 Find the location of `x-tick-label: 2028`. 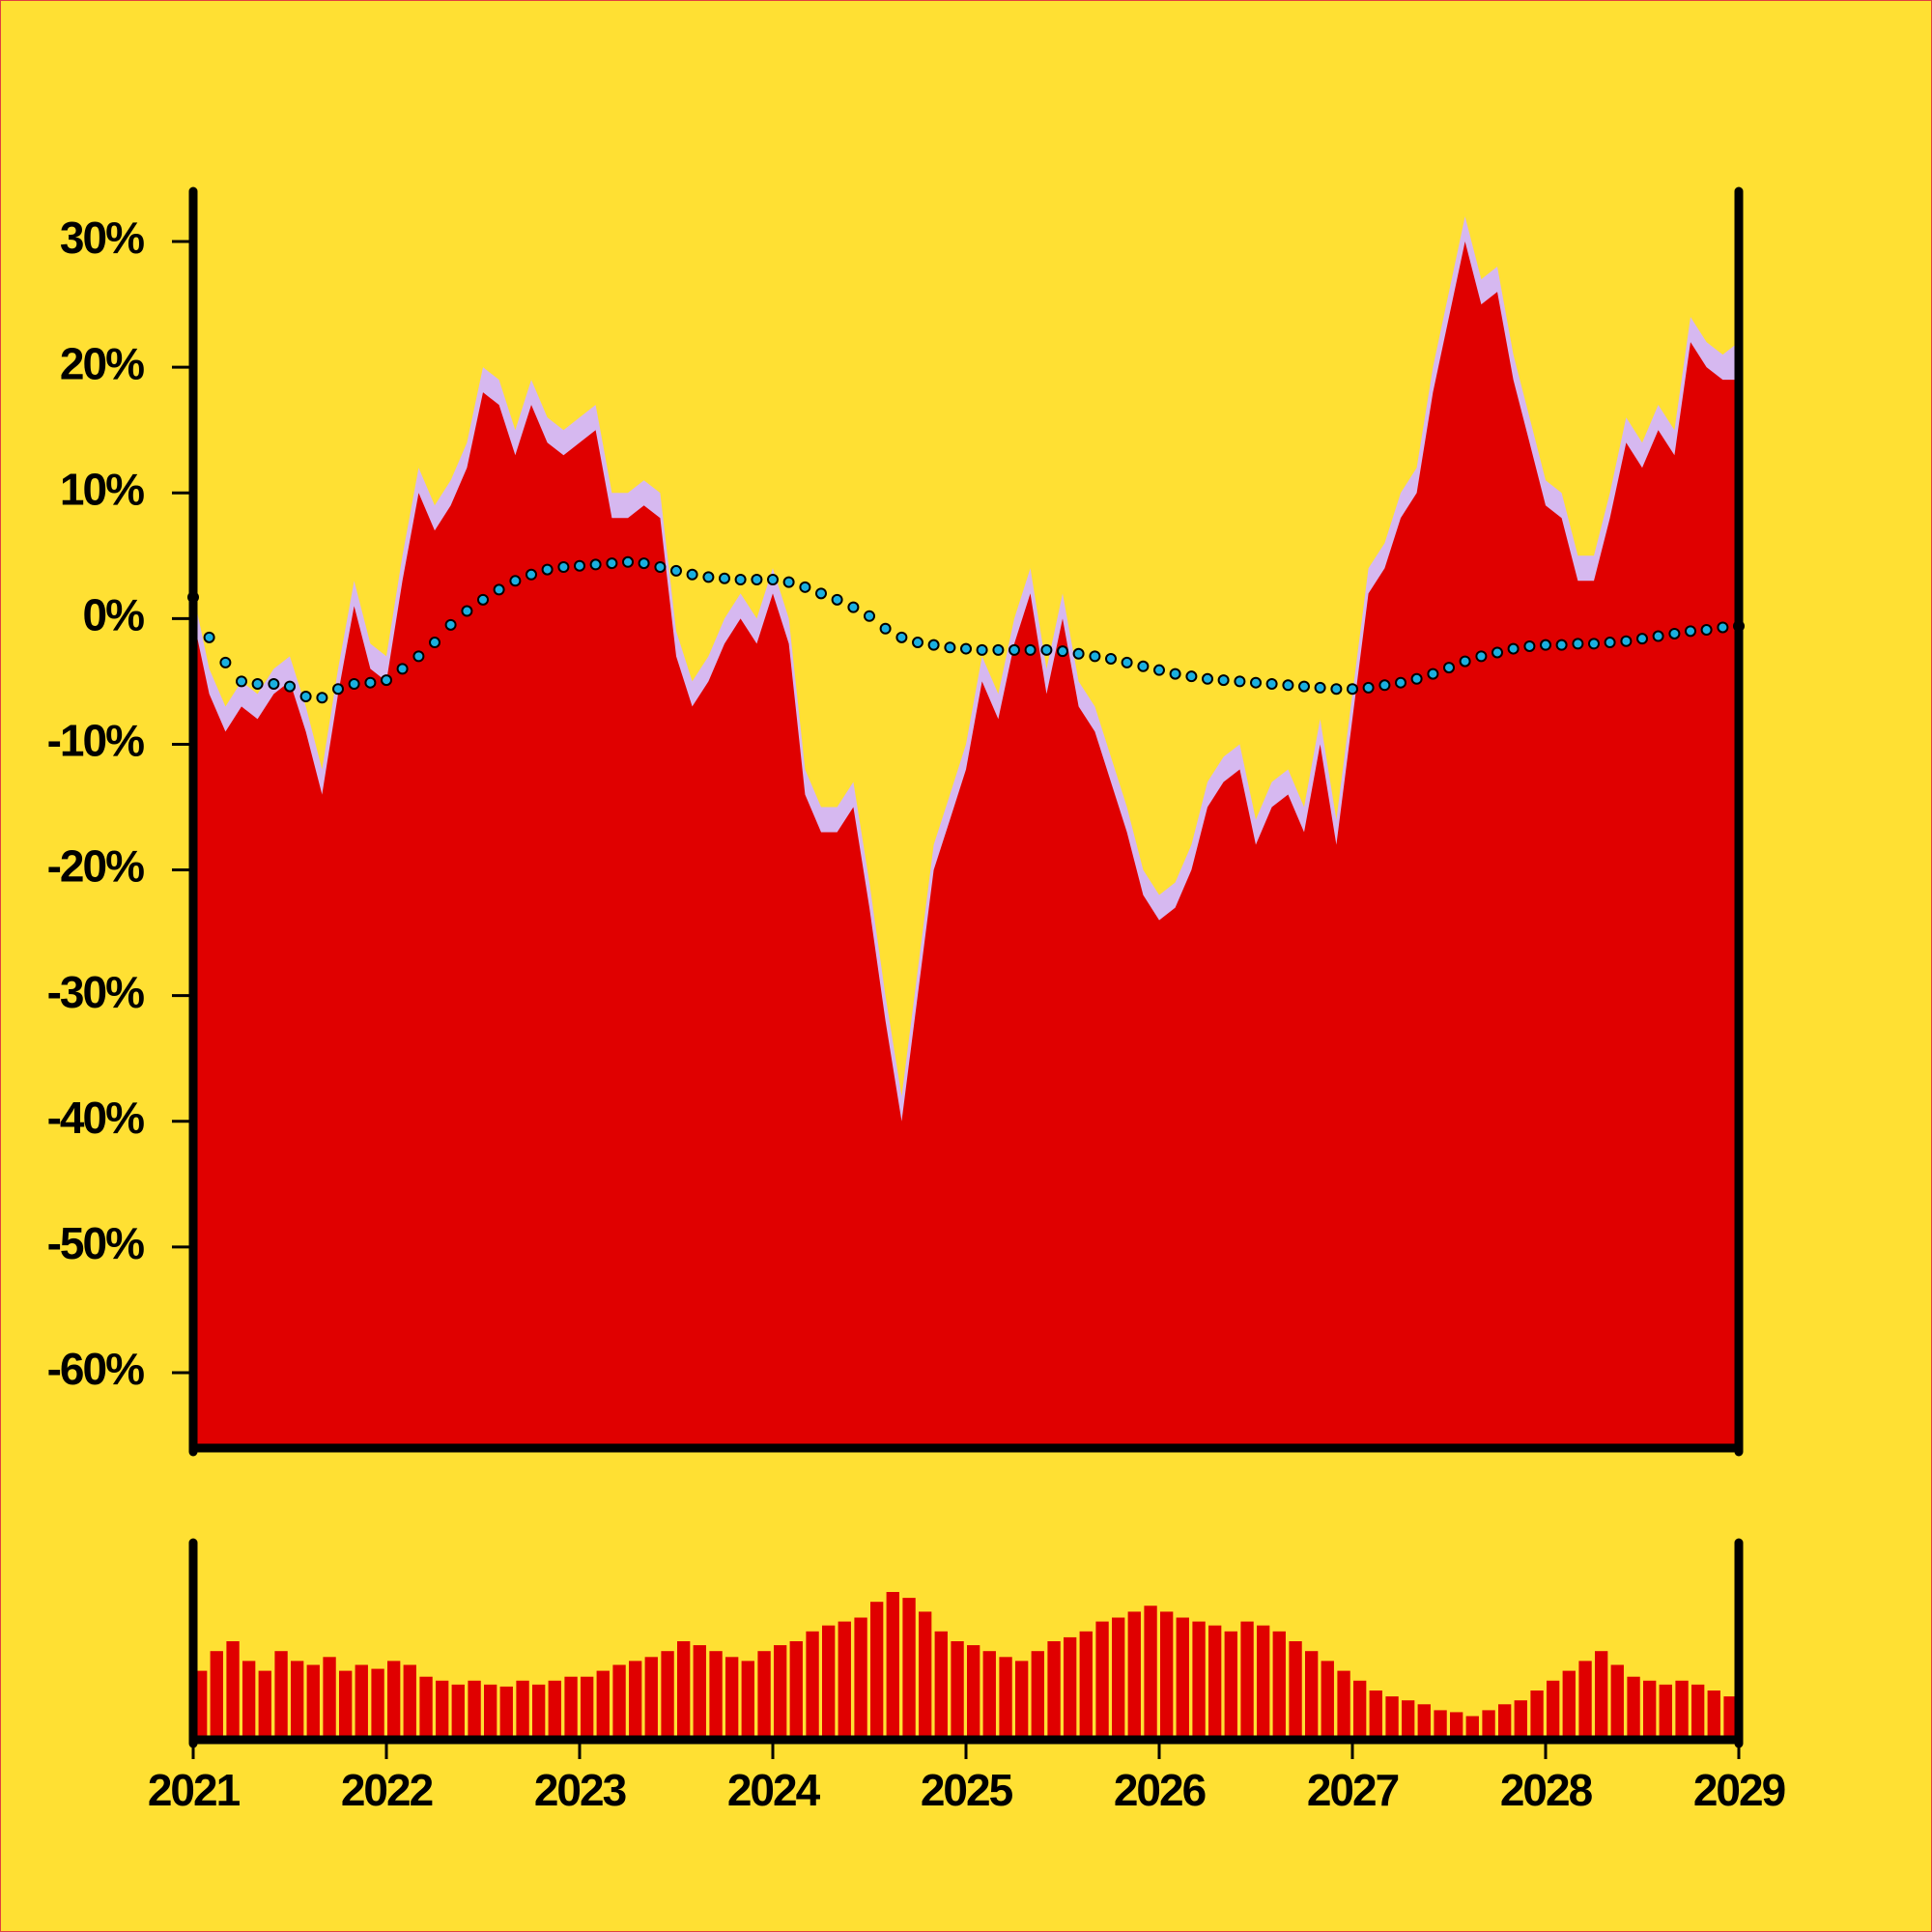

x-tick-label: 2028 is located at coordinates (1546, 1790).